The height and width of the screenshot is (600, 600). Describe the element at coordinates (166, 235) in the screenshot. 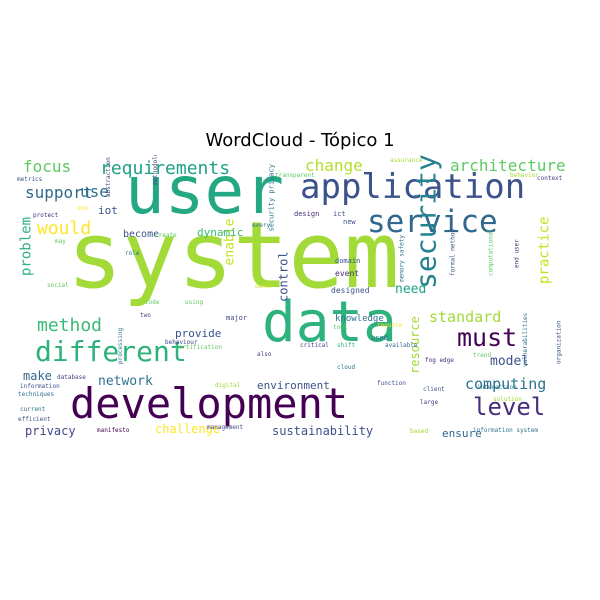

I see `word-create: create` at that location.